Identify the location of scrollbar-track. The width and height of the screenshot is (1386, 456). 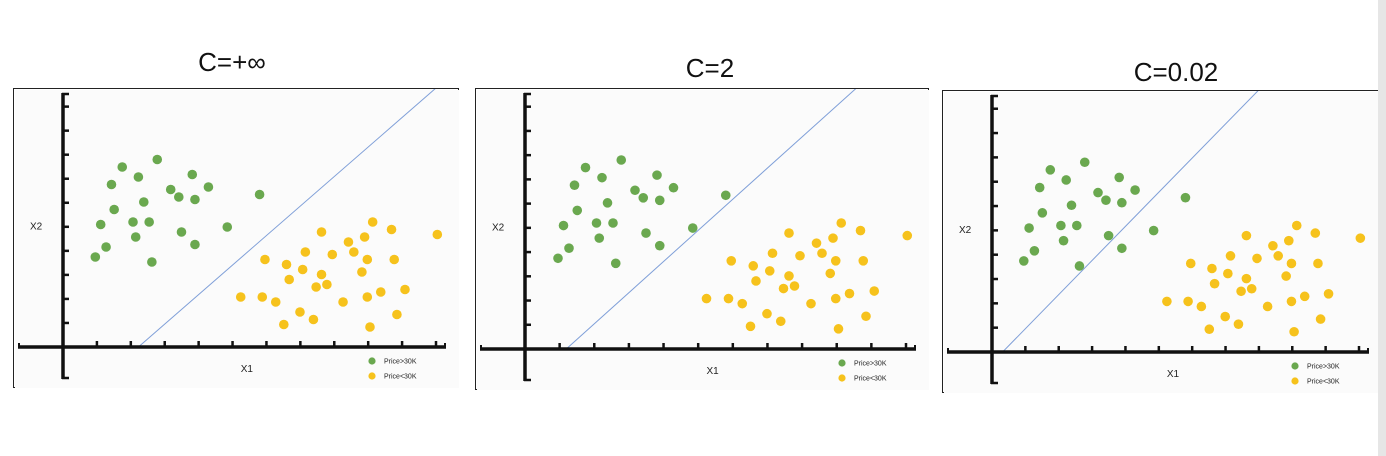
(1382, 228).